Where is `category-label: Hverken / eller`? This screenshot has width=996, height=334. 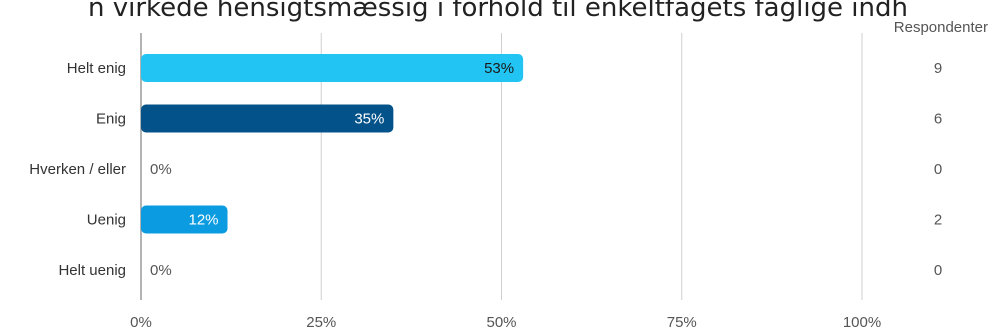 category-label: Hverken / eller is located at coordinates (77, 169).